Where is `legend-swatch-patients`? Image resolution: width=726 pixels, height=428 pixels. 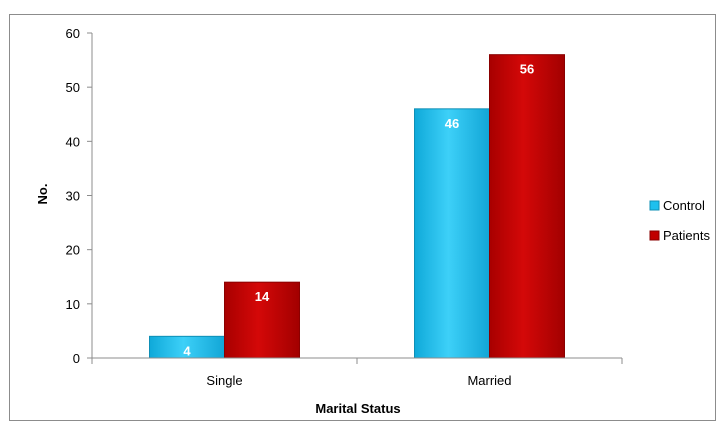
legend-swatch-patients is located at coordinates (654, 235).